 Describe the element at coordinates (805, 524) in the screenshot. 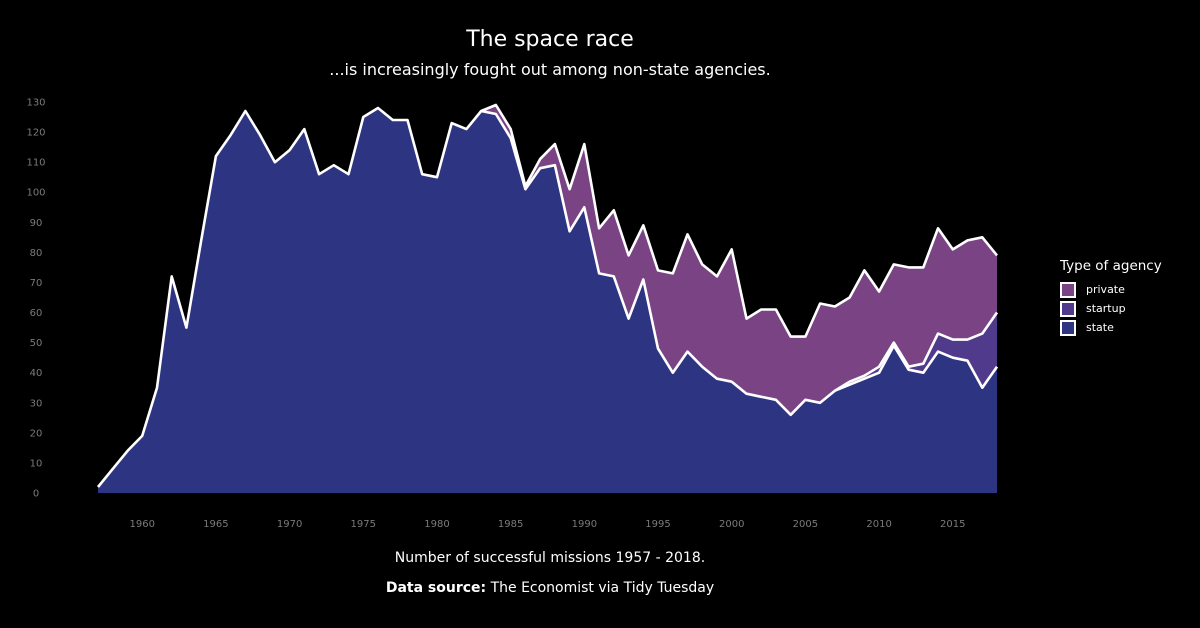

I see `x-tick-label: 2005` at that location.